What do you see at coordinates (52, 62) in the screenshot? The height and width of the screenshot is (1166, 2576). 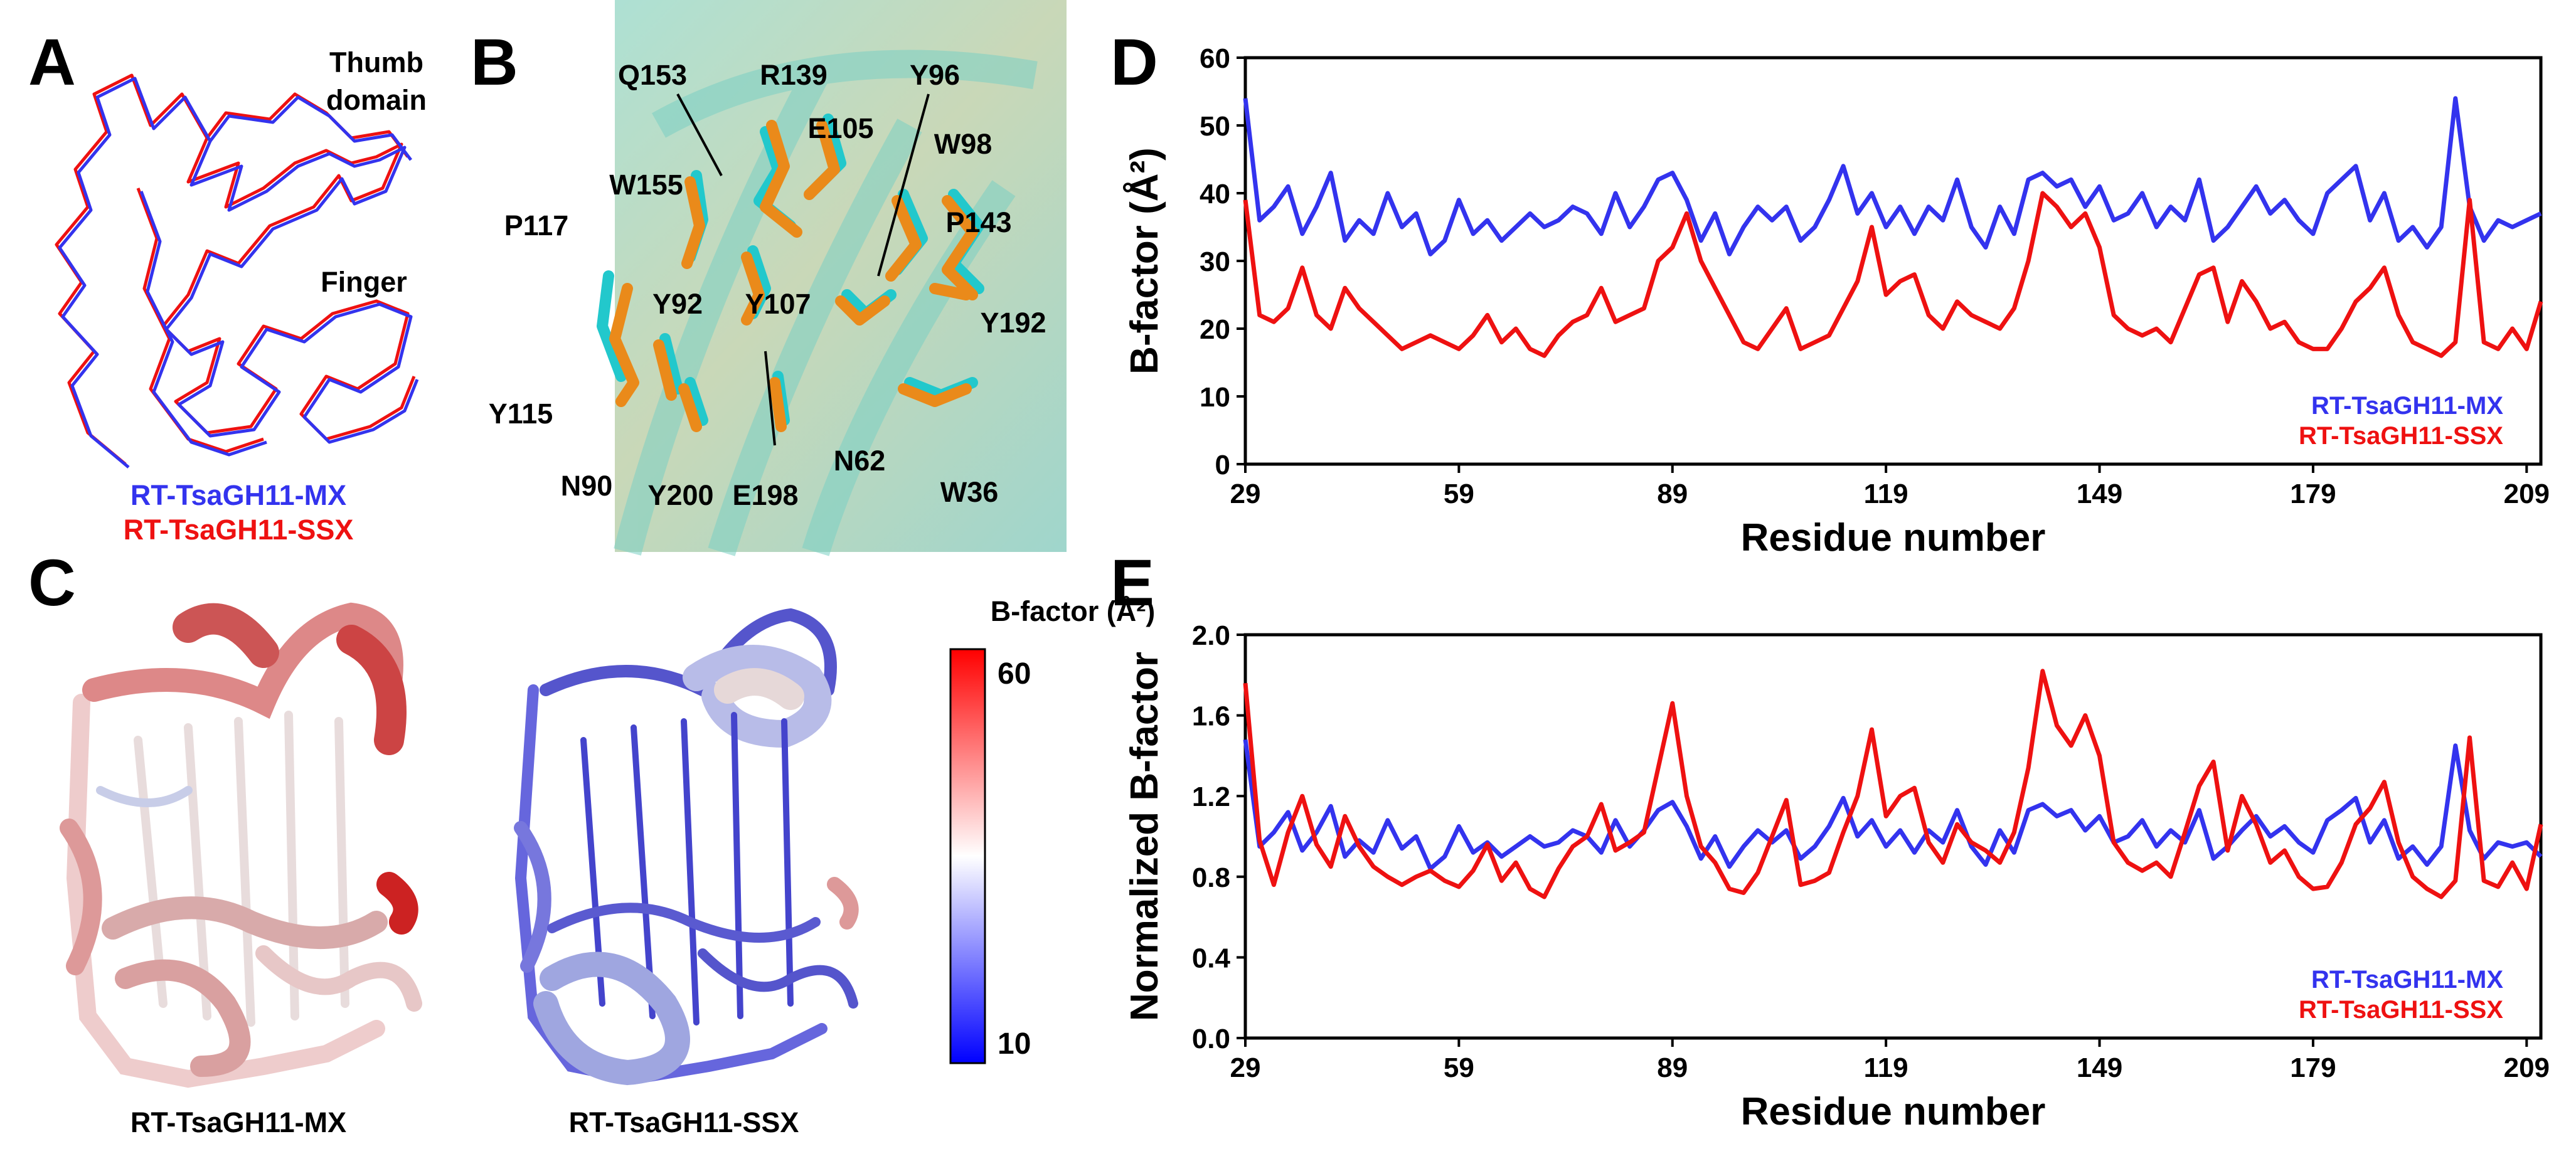 I see `panel-letter-a: A` at bounding box center [52, 62].